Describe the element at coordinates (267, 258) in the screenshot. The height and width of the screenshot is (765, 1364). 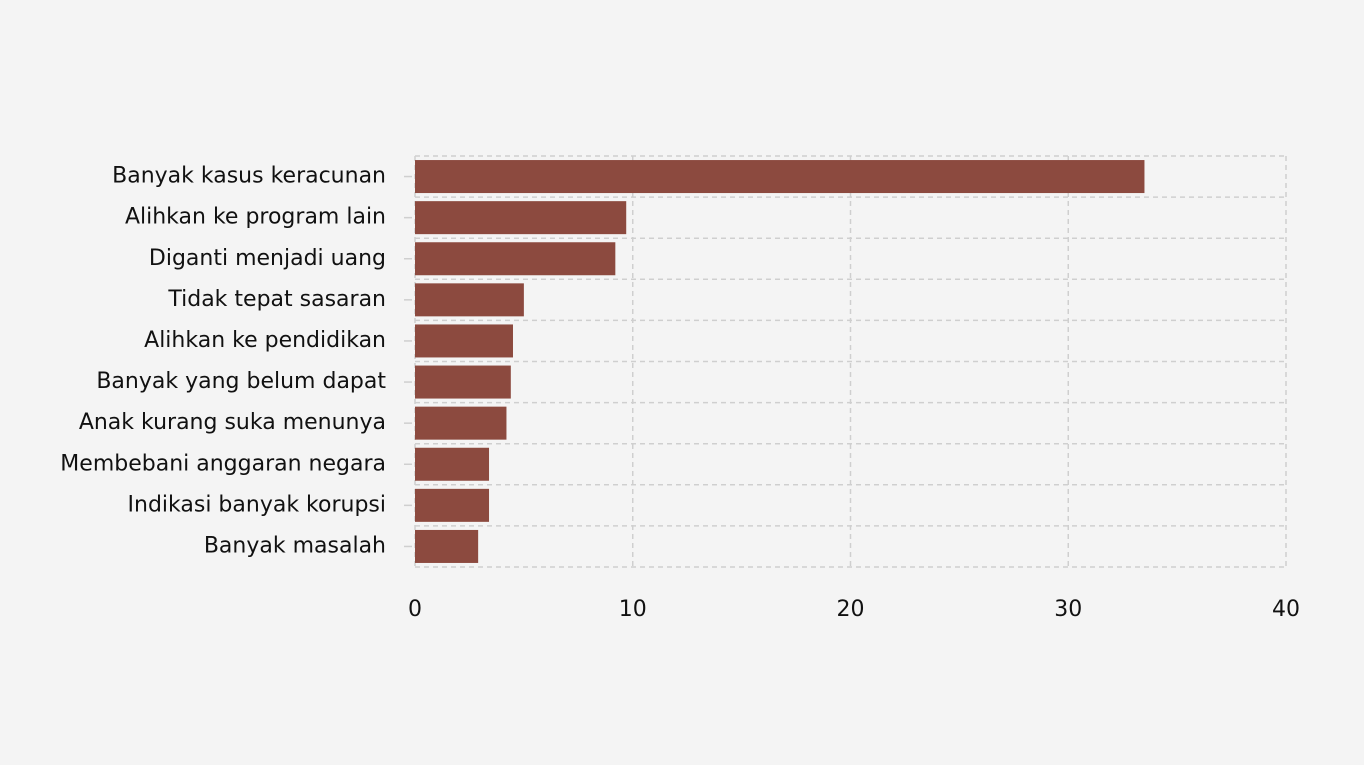
I see `y-tick-label: Diganti menjadi uang` at that location.